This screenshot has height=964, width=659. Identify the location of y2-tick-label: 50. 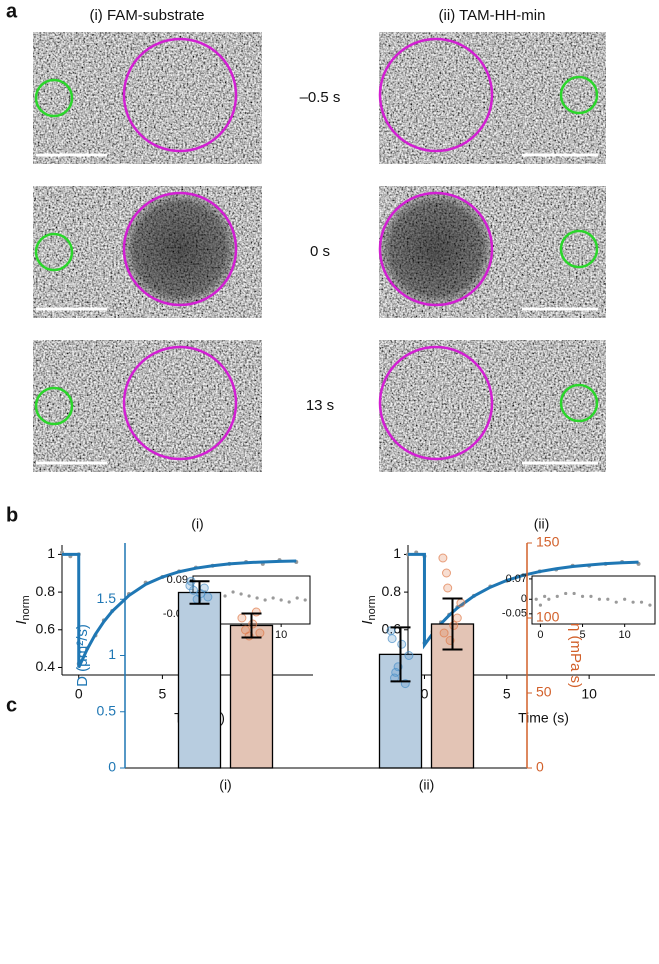
(544, 692).